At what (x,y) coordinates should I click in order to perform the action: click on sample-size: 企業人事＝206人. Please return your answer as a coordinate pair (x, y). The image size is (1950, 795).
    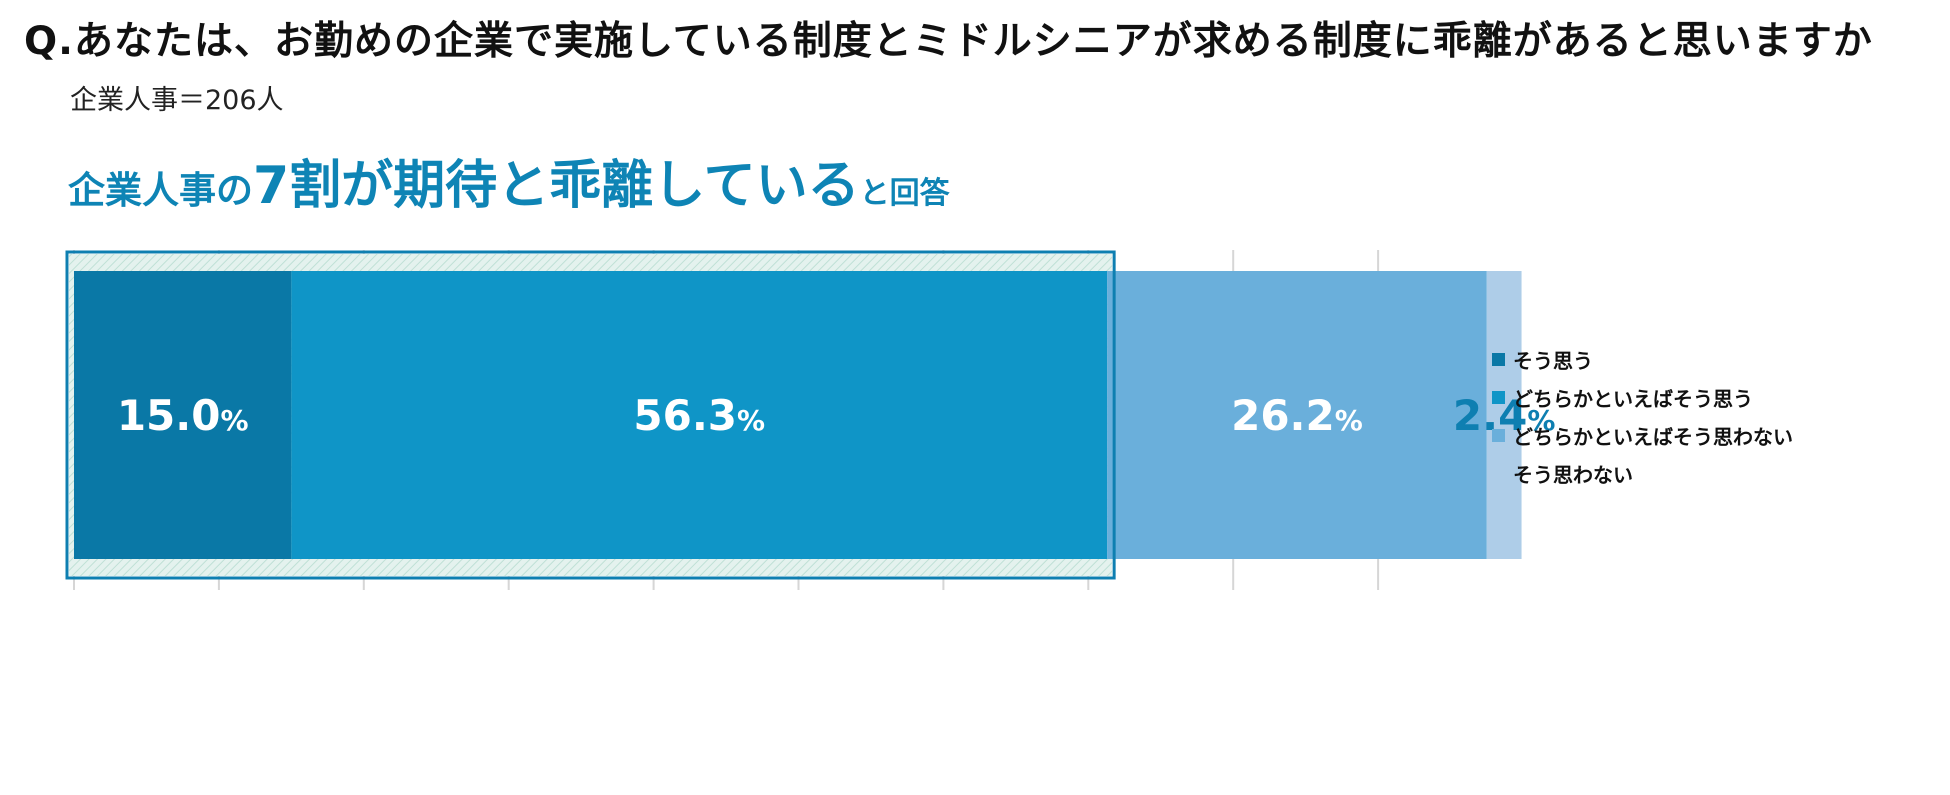
    Looking at the image, I should click on (177, 100).